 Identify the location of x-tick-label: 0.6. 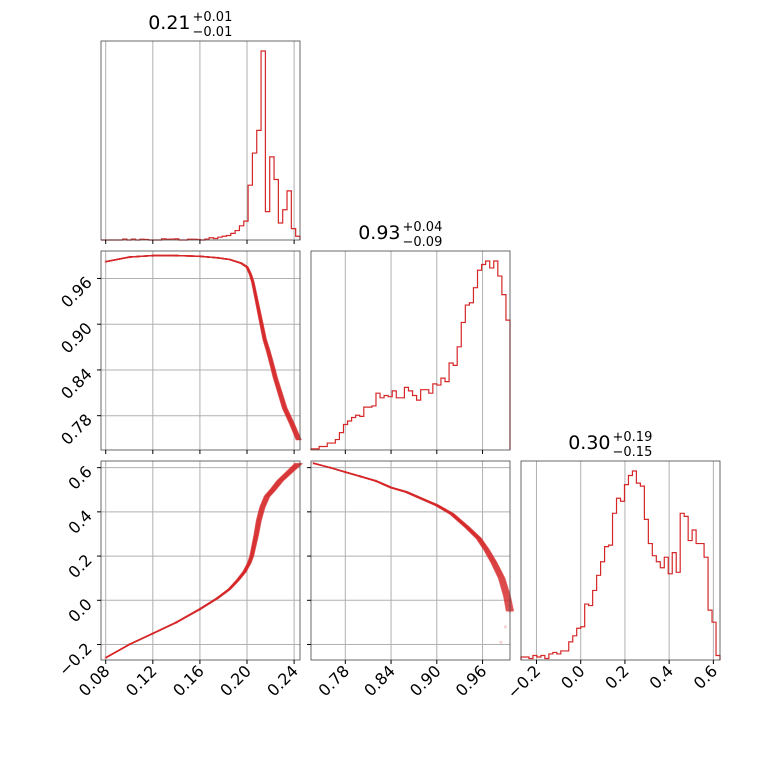
(705, 676).